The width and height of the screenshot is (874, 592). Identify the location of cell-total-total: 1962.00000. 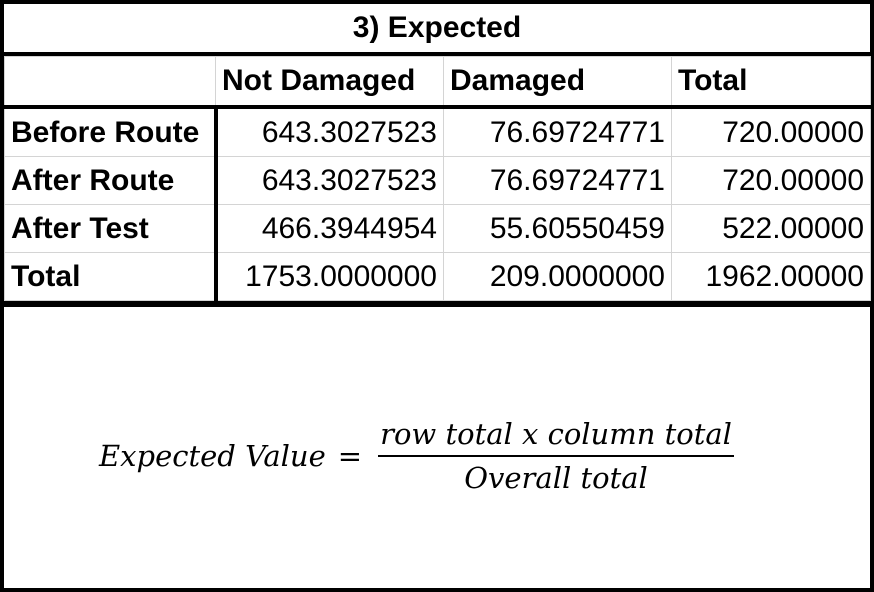
(771, 276).